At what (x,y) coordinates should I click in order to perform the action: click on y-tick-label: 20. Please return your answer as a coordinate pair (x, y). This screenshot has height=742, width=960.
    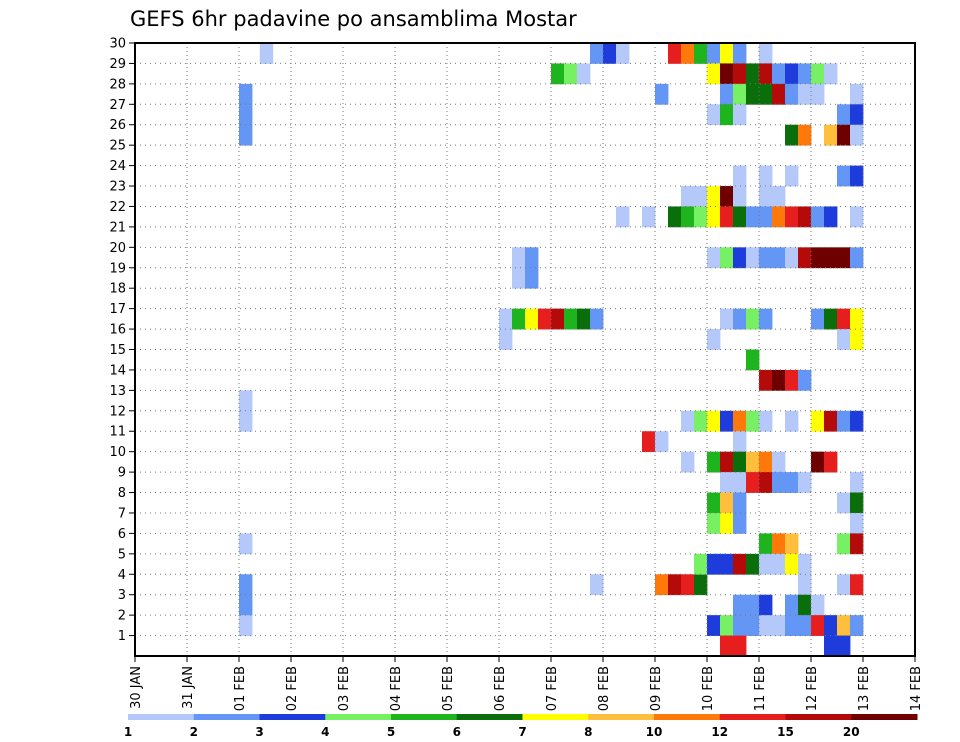
    Looking at the image, I should click on (117, 248).